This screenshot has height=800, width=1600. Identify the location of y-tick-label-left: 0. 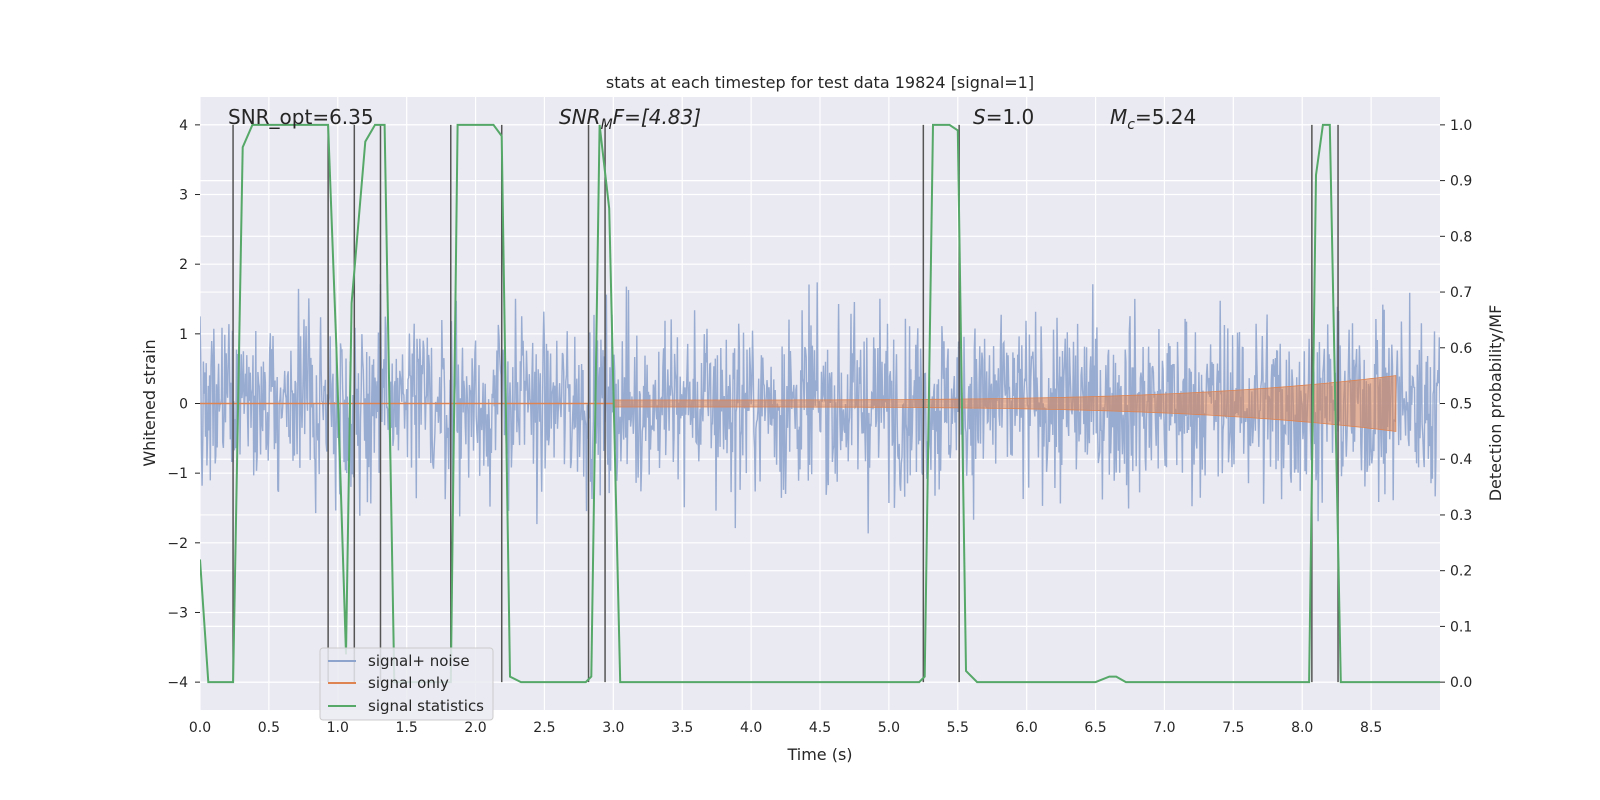
(183, 405).